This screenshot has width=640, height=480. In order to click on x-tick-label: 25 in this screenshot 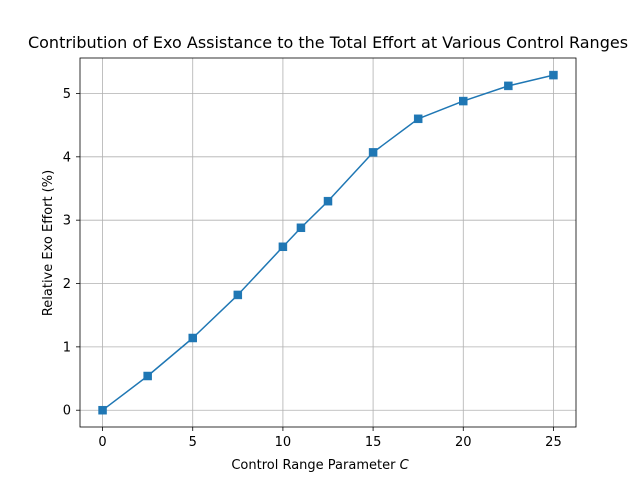, I will do `click(553, 442)`.